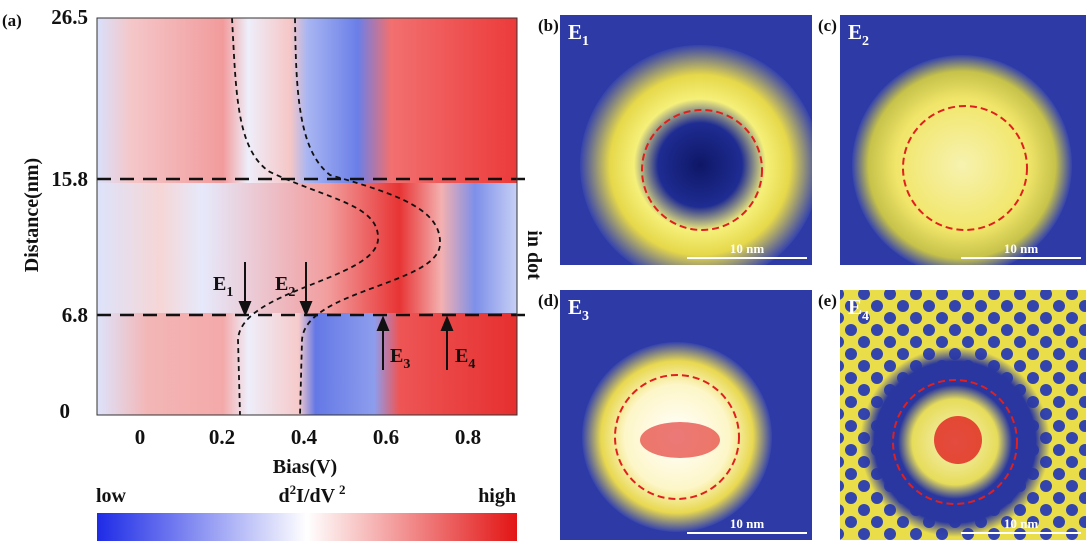 The image size is (1086, 545). What do you see at coordinates (304, 437) in the screenshot?
I see `x-tick-label: 0.4` at bounding box center [304, 437].